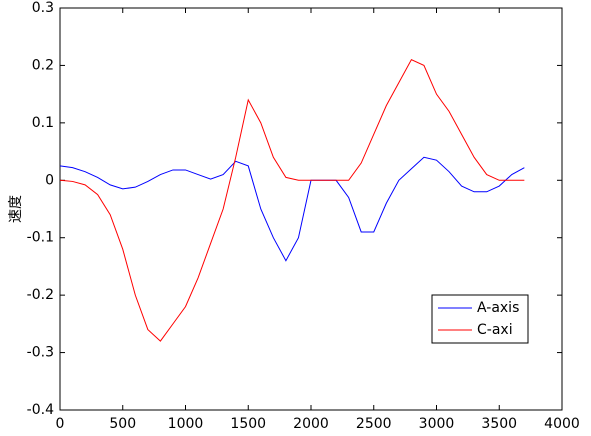 Image resolution: width=591 pixels, height=436 pixels. What do you see at coordinates (40, 238) in the screenshot?
I see `y-tick-label: -0.1` at bounding box center [40, 238].